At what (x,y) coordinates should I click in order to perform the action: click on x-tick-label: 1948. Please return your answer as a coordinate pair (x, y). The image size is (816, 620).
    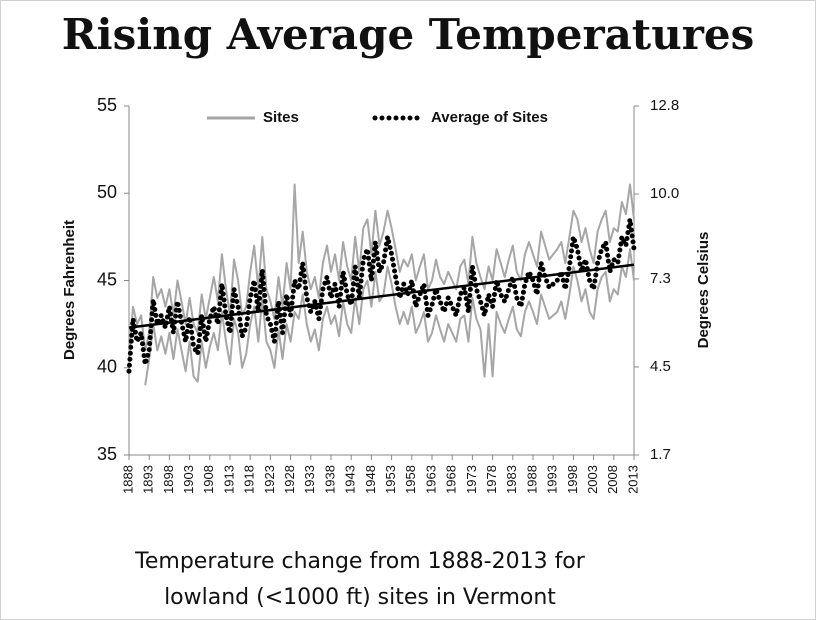
    Looking at the image, I should click on (370, 479).